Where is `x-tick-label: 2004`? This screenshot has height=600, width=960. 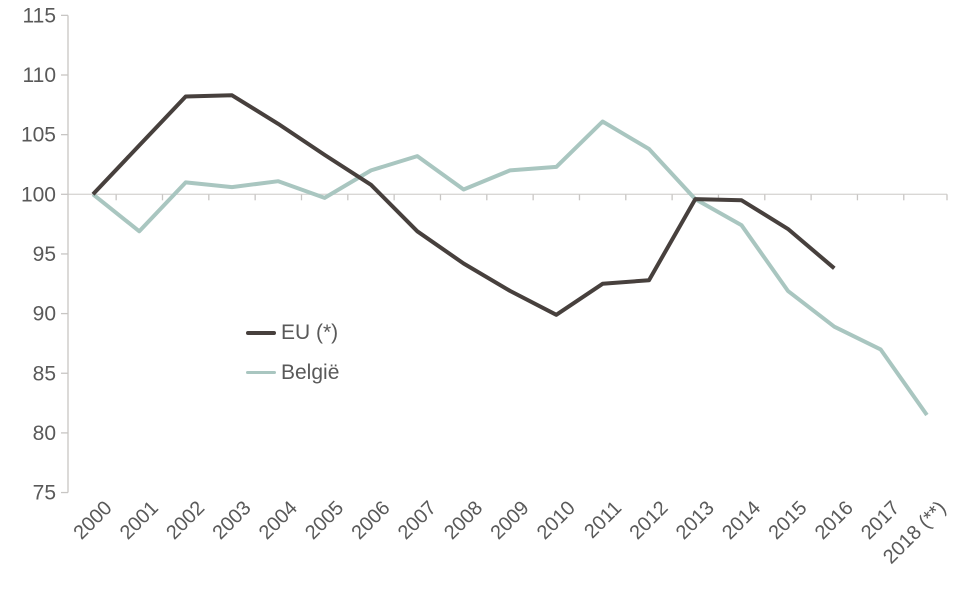 x-tick-label: 2004 is located at coordinates (278, 520).